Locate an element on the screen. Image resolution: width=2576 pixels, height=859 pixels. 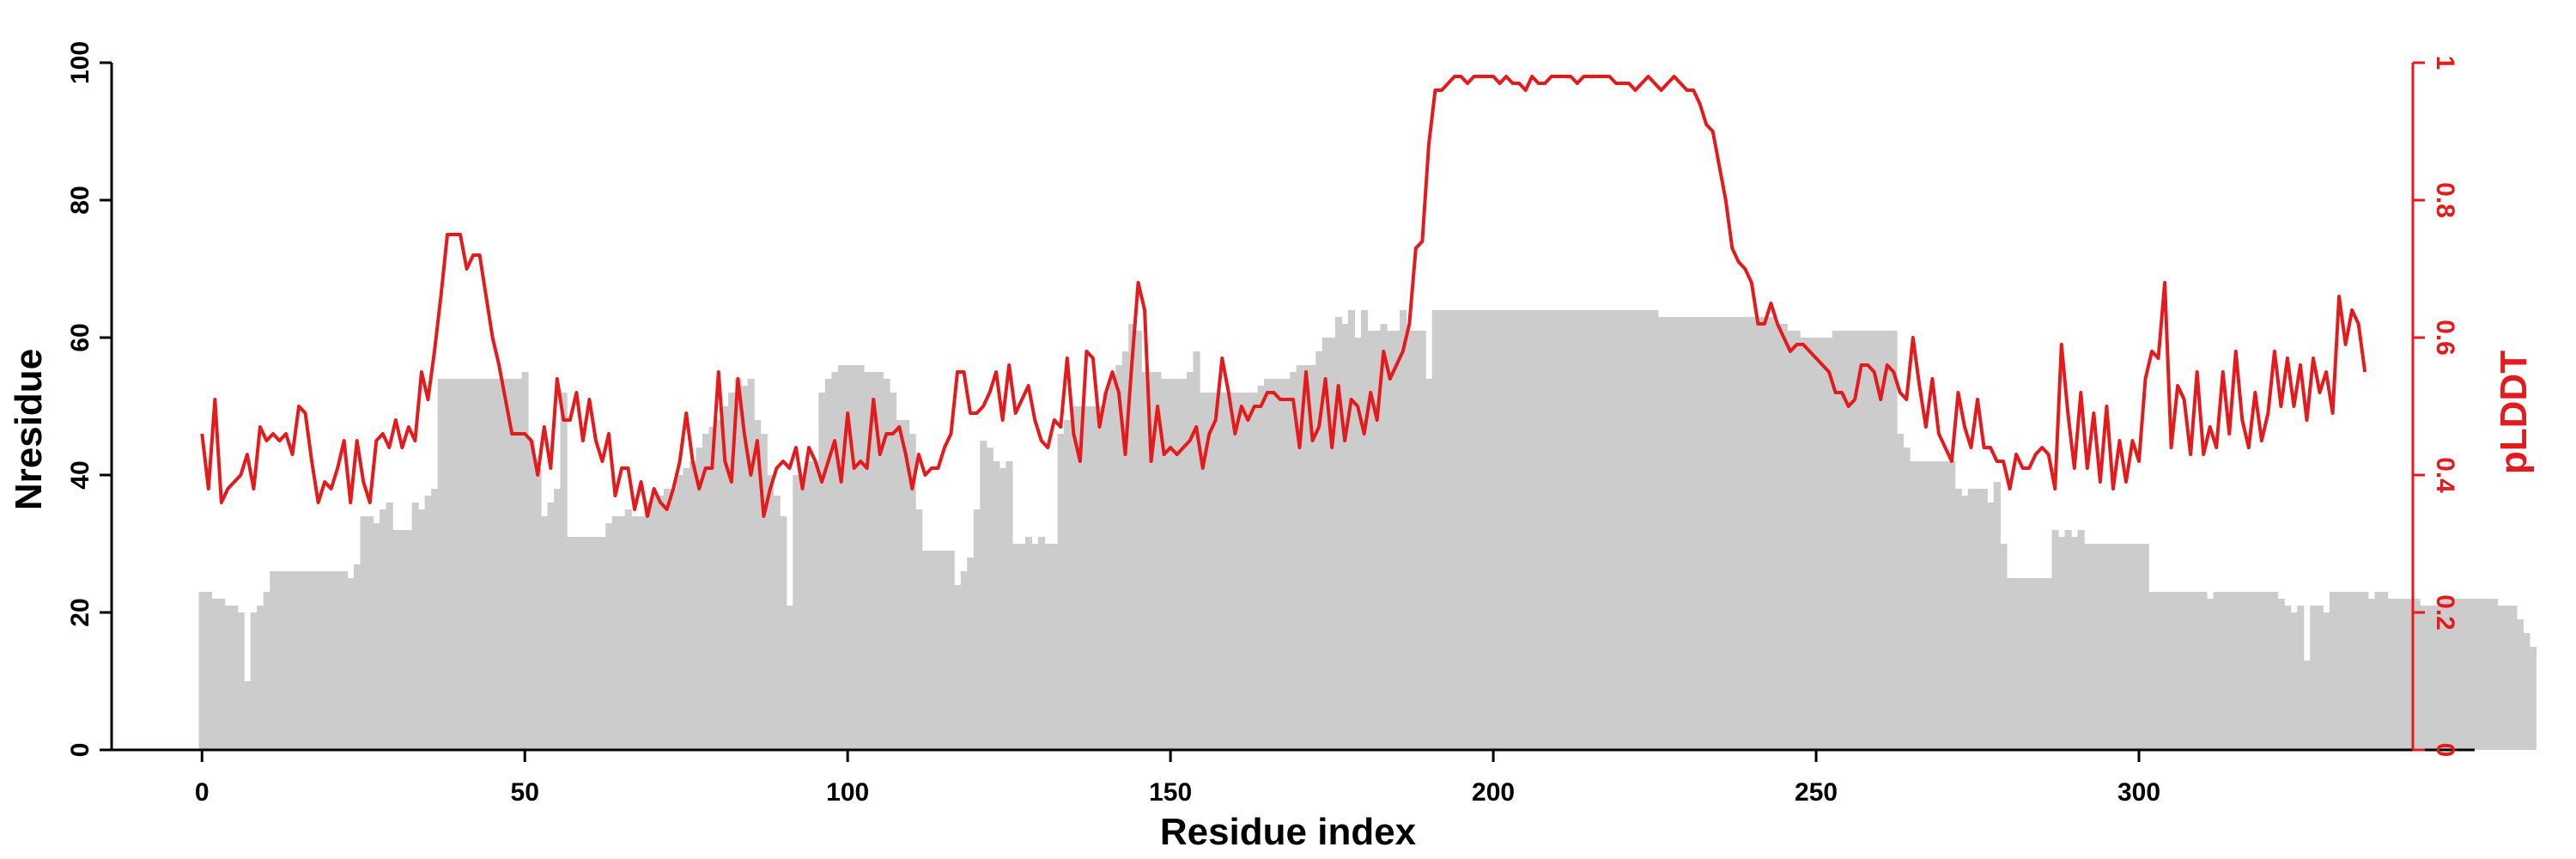
x-axis-title: Residue index is located at coordinates (1288, 832).